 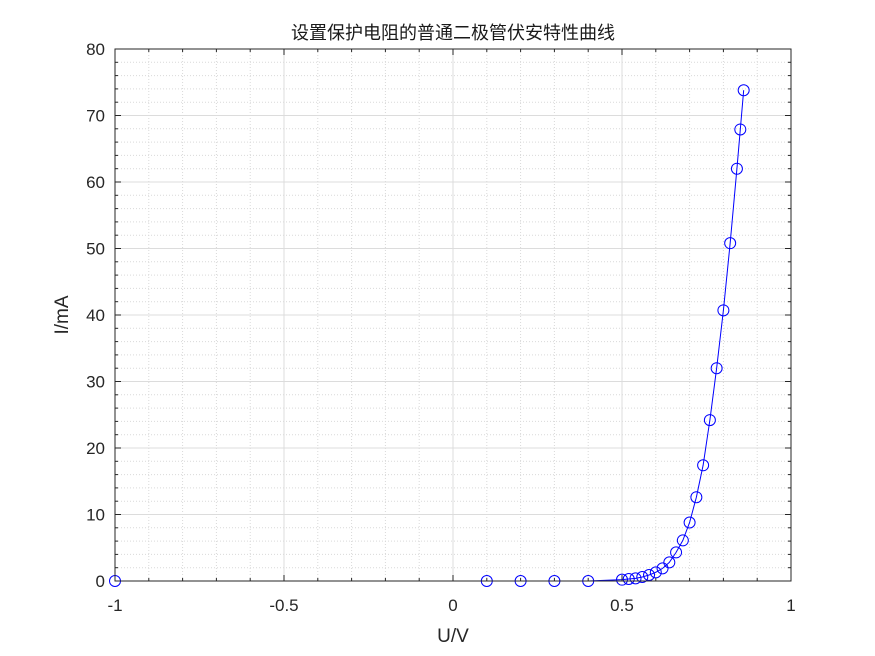 I want to click on y-tick-label: 0, so click(x=100, y=581).